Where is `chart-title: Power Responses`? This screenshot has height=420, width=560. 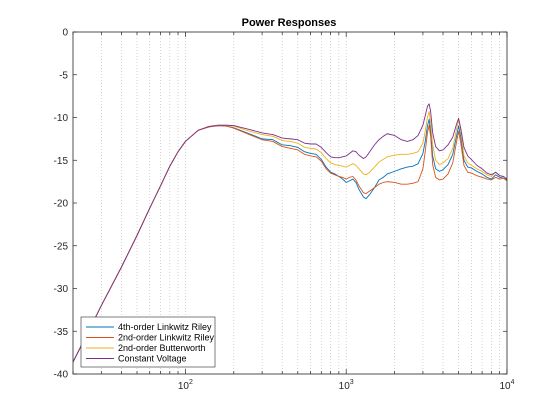 chart-title: Power Responses is located at coordinates (289, 23).